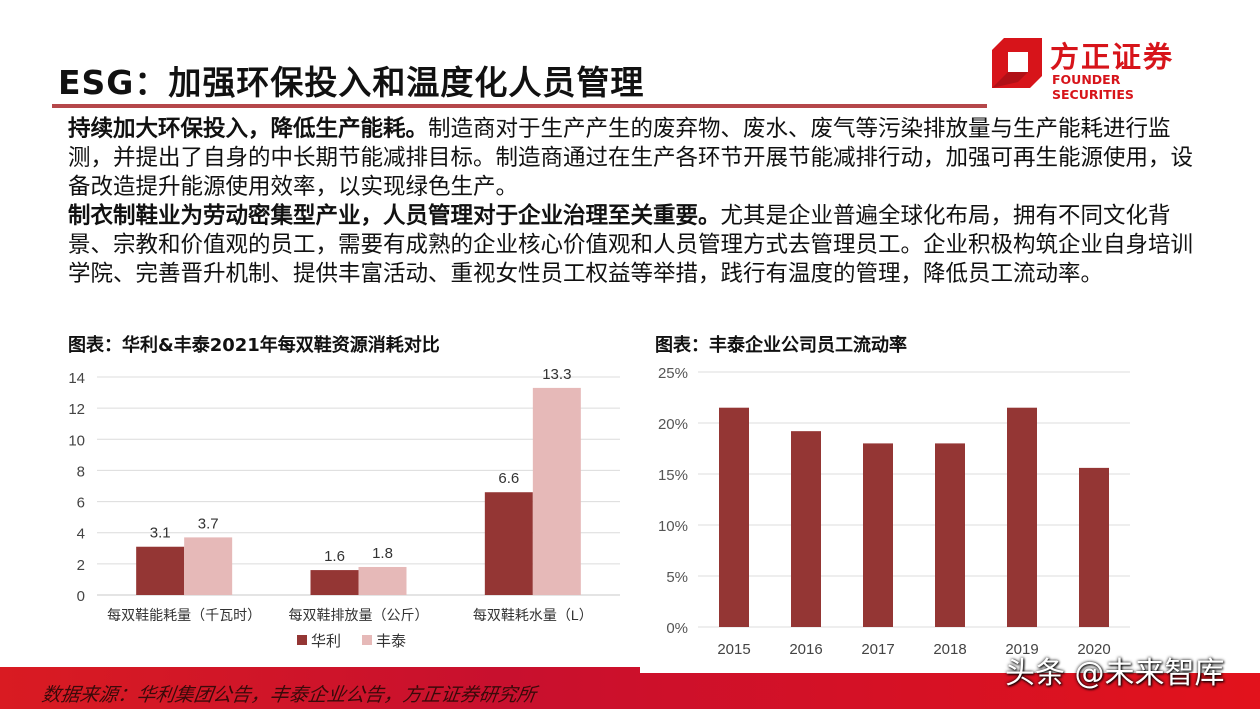  What do you see at coordinates (556, 374) in the screenshot?
I see `data-label: 13.3` at bounding box center [556, 374].